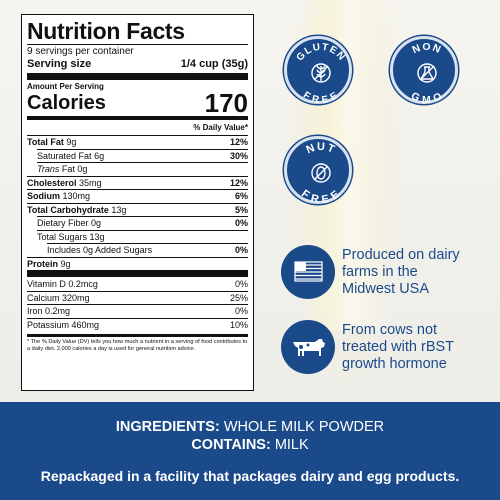 The image size is (500, 500). I want to click on svg-text: NUT, so click(321, 148).